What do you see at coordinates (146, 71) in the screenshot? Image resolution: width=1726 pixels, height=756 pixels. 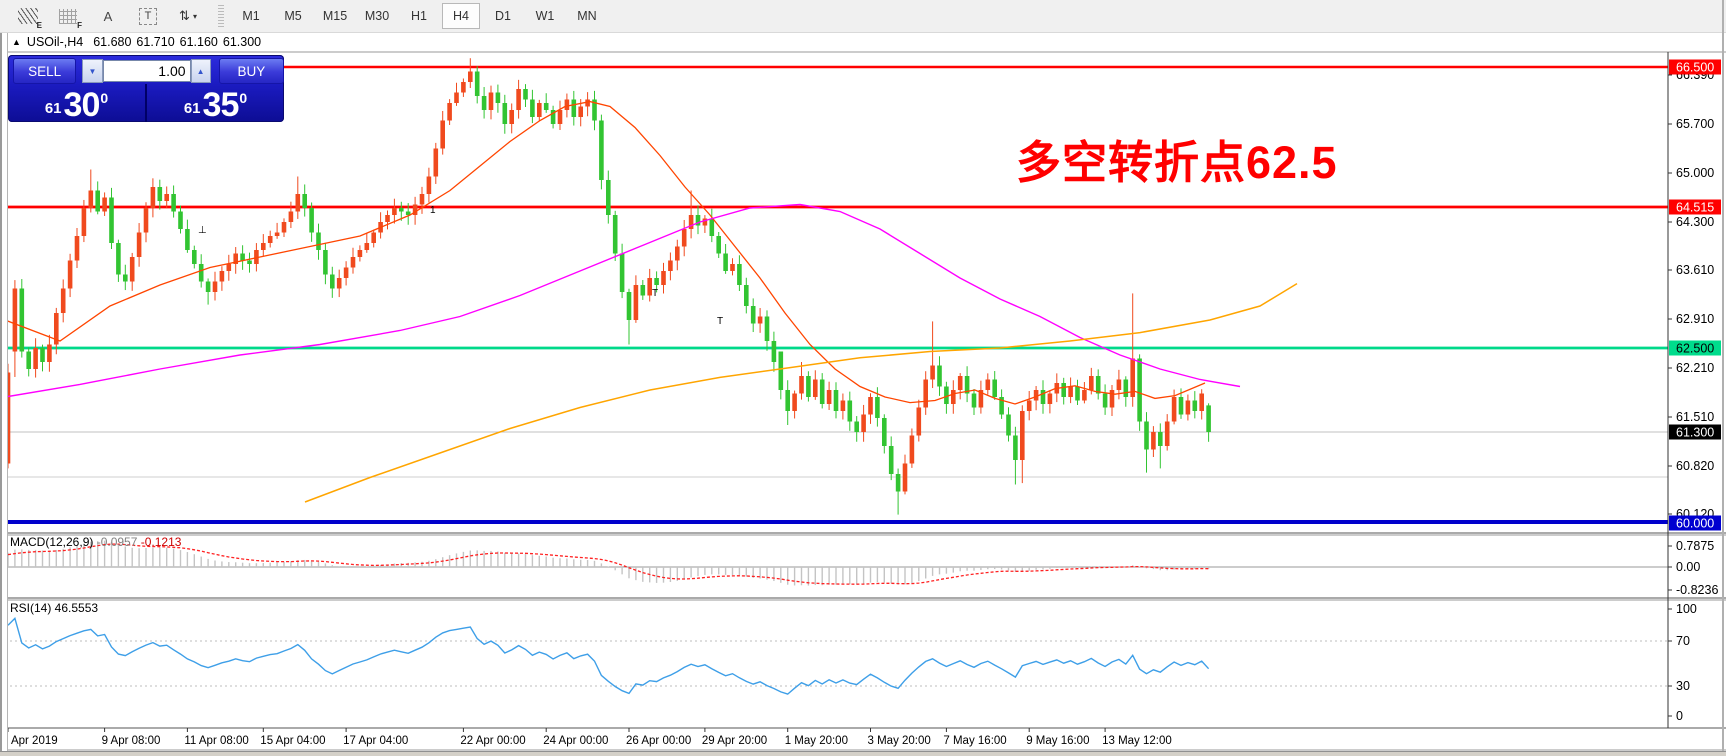 I see `volume-input` at bounding box center [146, 71].